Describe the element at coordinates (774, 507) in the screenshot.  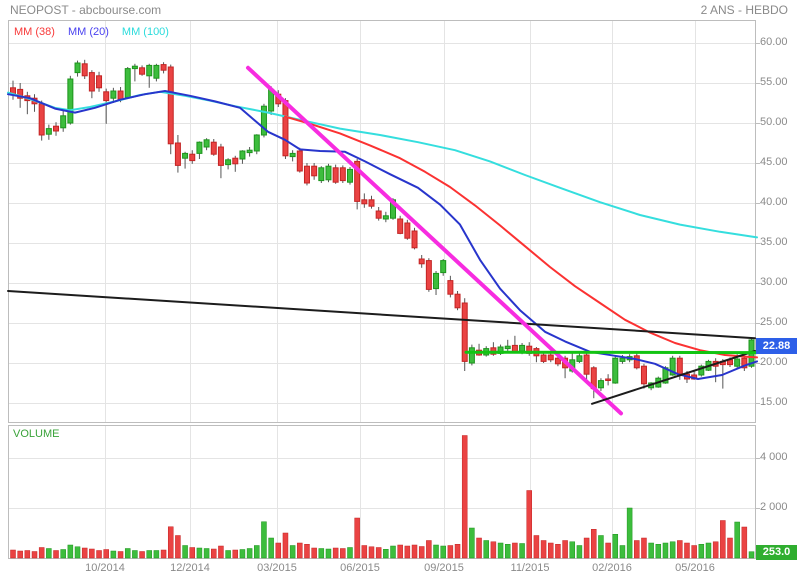
I see `volume-axis-label: 2 000` at that location.